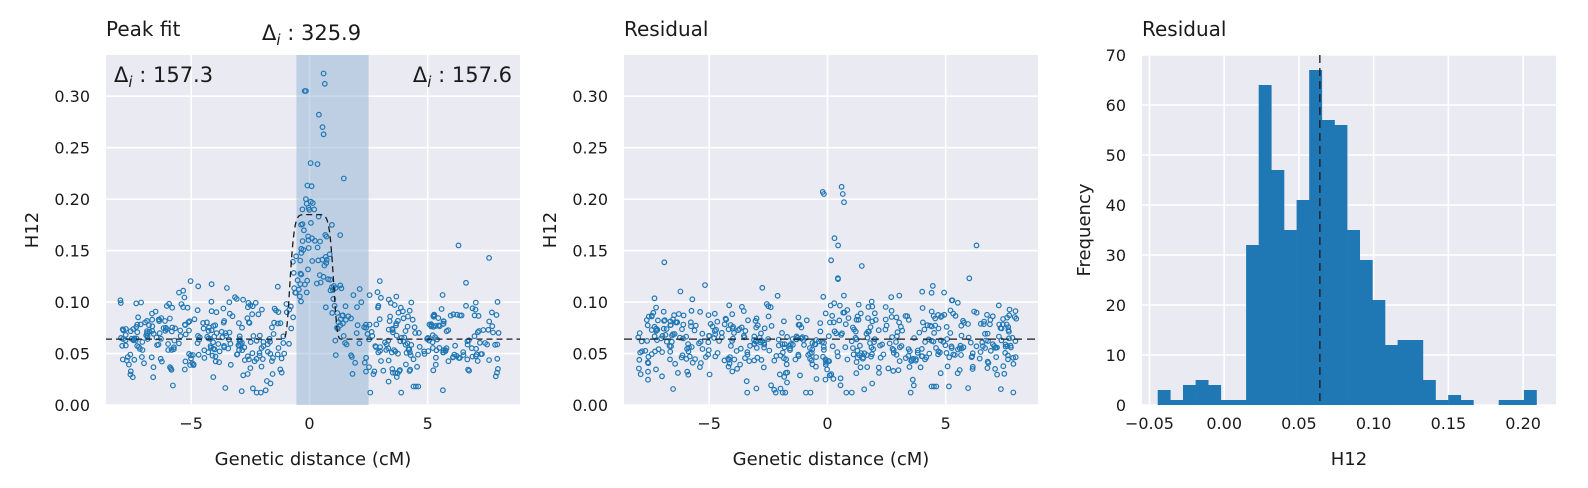  I want to click on y-tick-label: 10, so click(1116, 355).